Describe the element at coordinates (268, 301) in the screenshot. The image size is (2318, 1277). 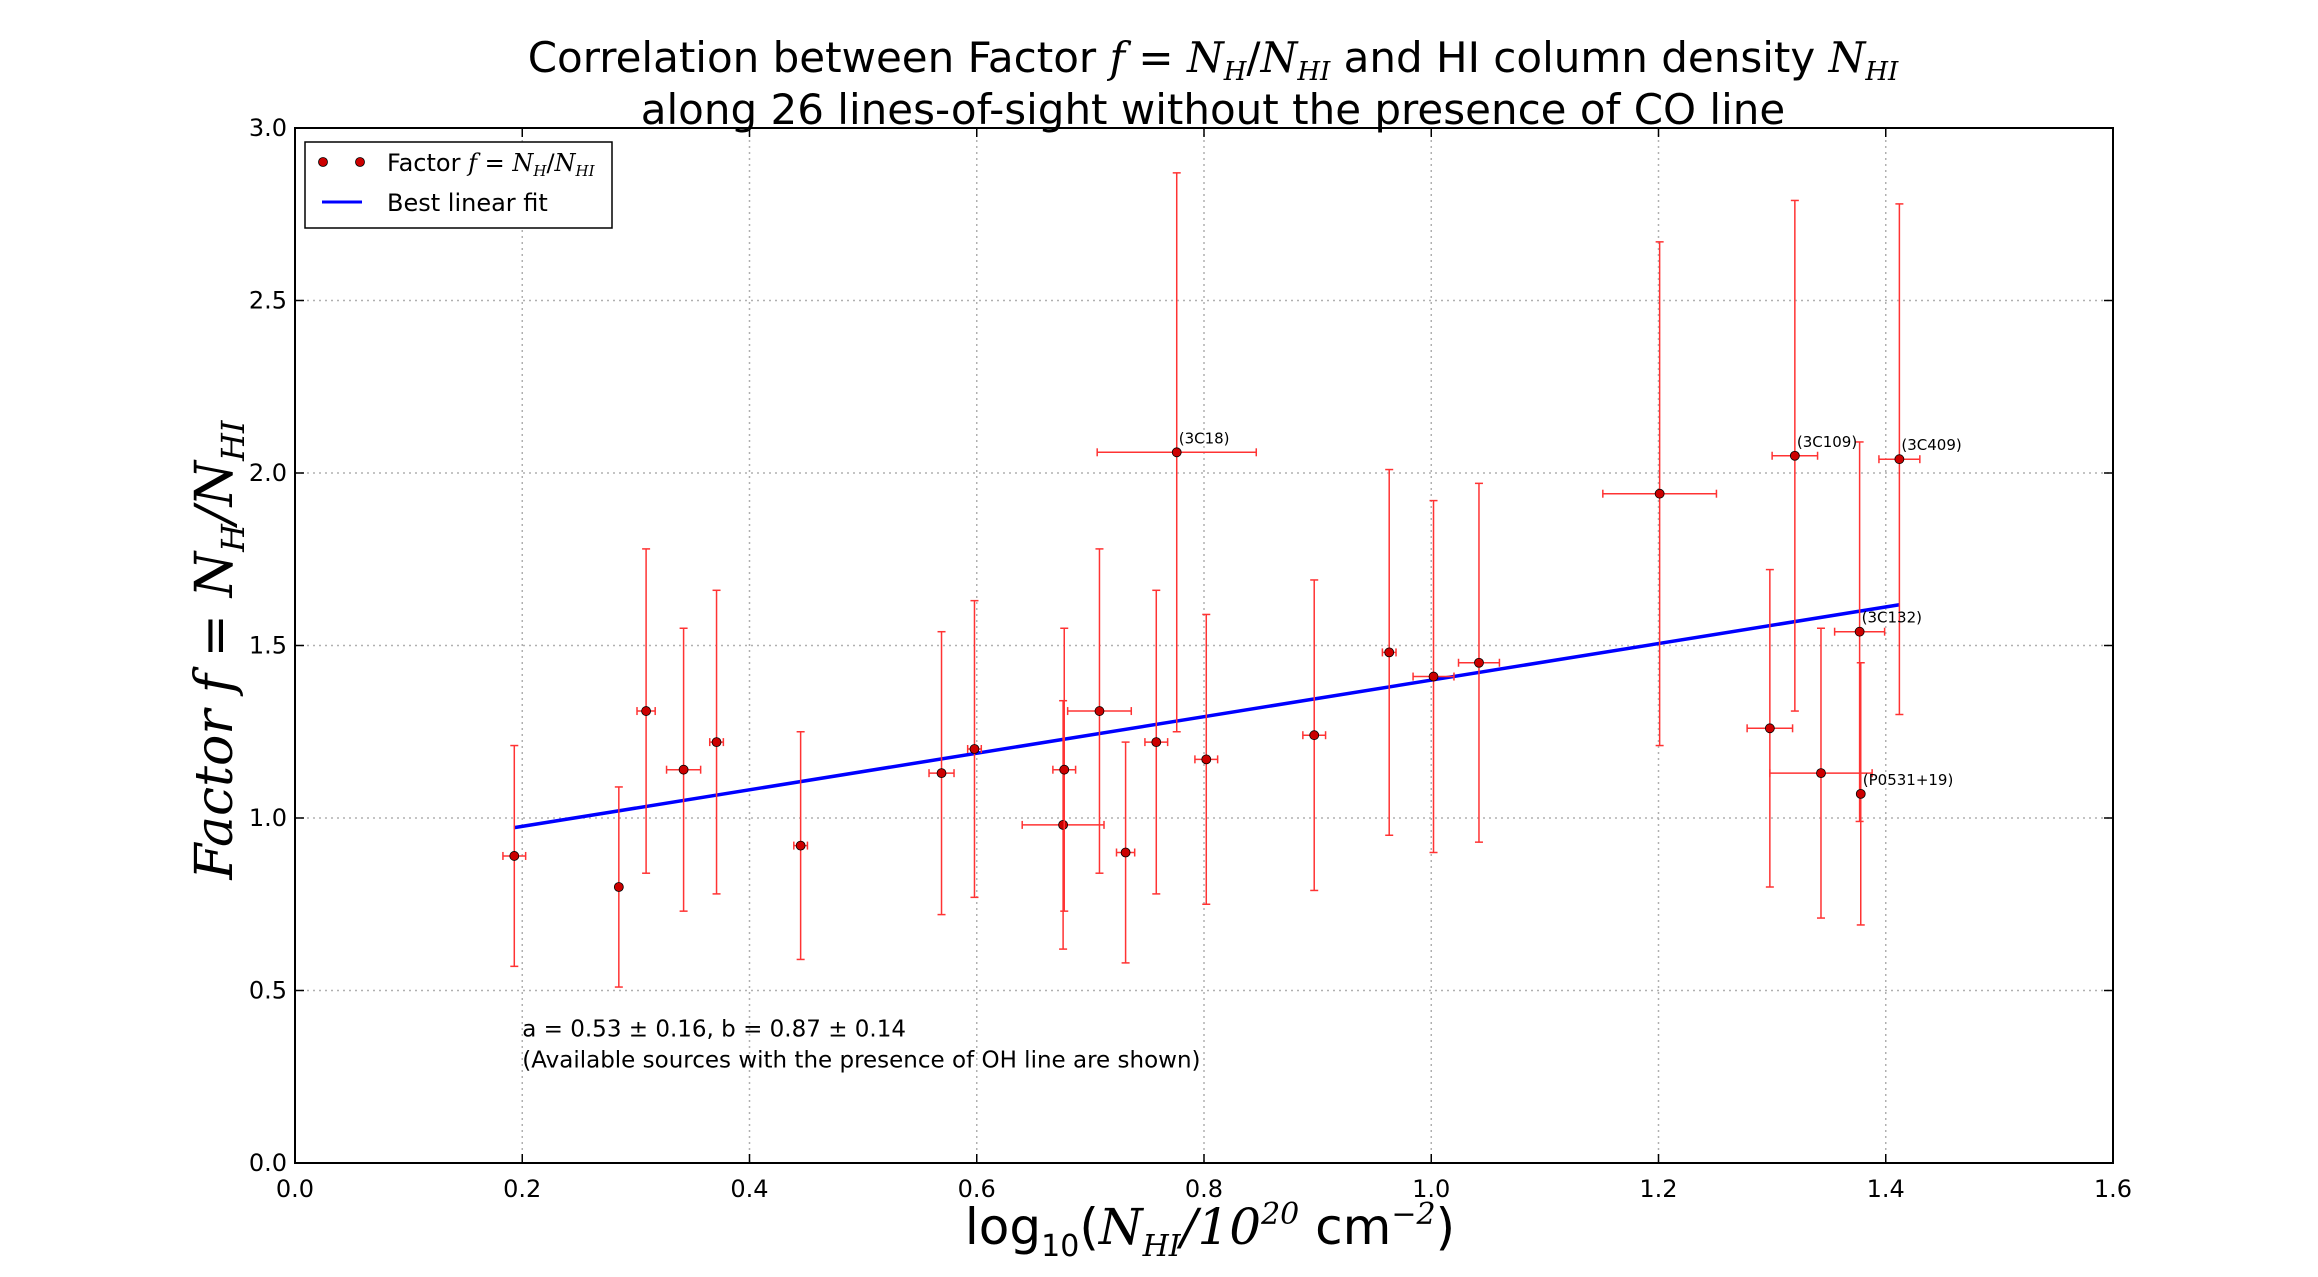
I see `y-tick-label: 2.5` at that location.